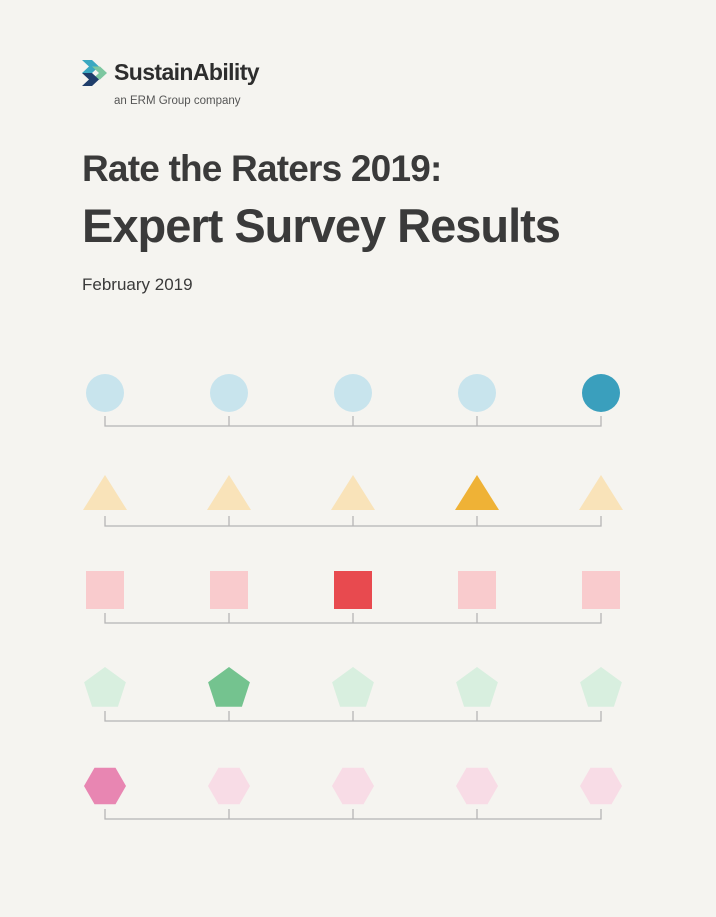 The image size is (716, 917). I want to click on triangle-icon-highlighted, so click(477, 492).